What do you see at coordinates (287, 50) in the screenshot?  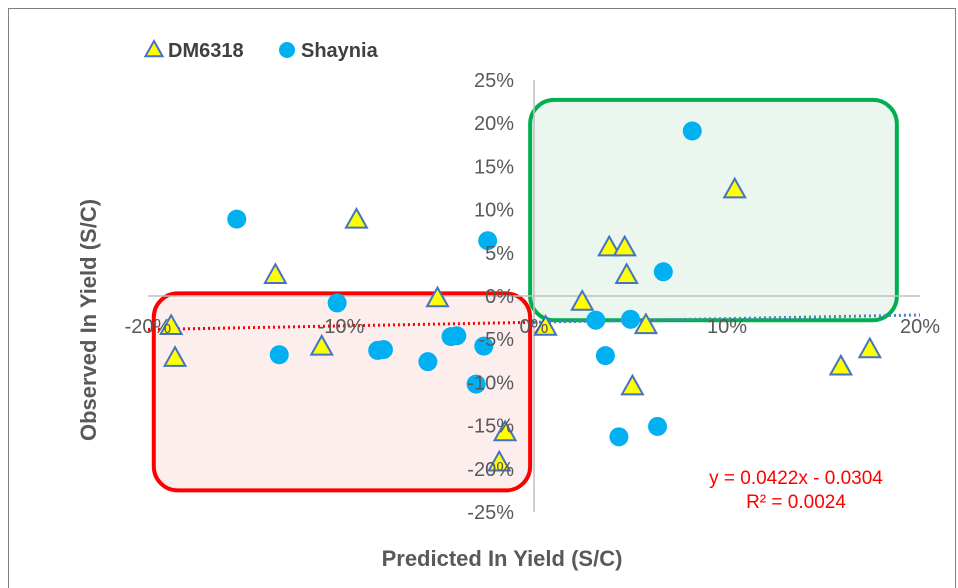 I see `legend-marker-shaynia` at bounding box center [287, 50].